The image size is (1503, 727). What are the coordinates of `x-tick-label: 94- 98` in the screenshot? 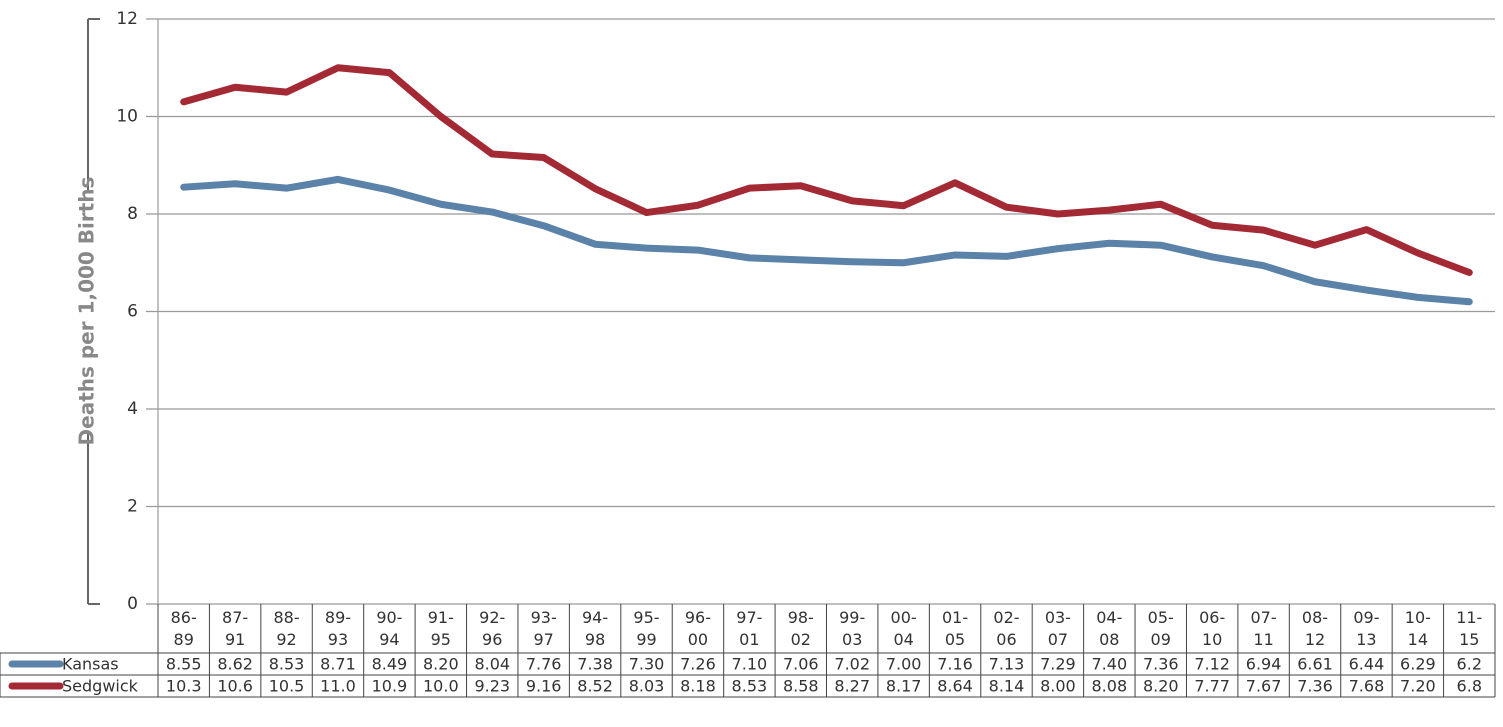 It's located at (594, 629).